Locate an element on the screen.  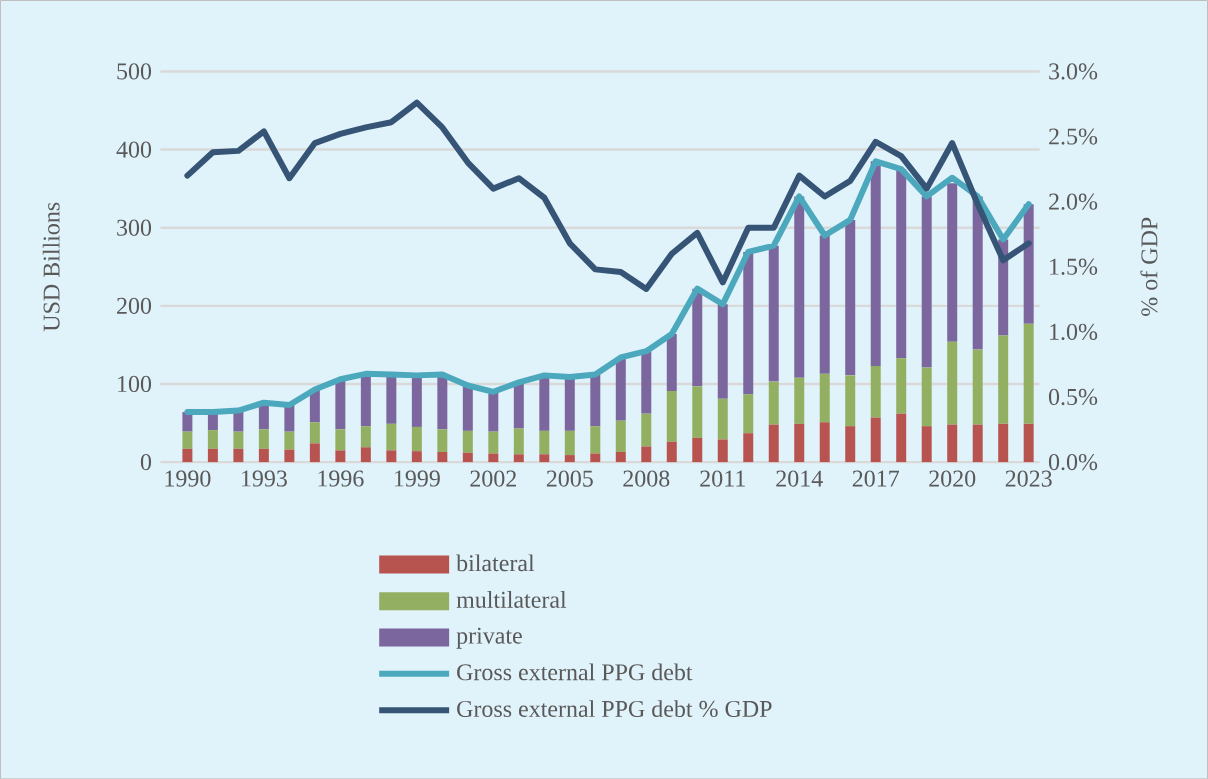
y-tick-label: 400 is located at coordinates (134, 149).